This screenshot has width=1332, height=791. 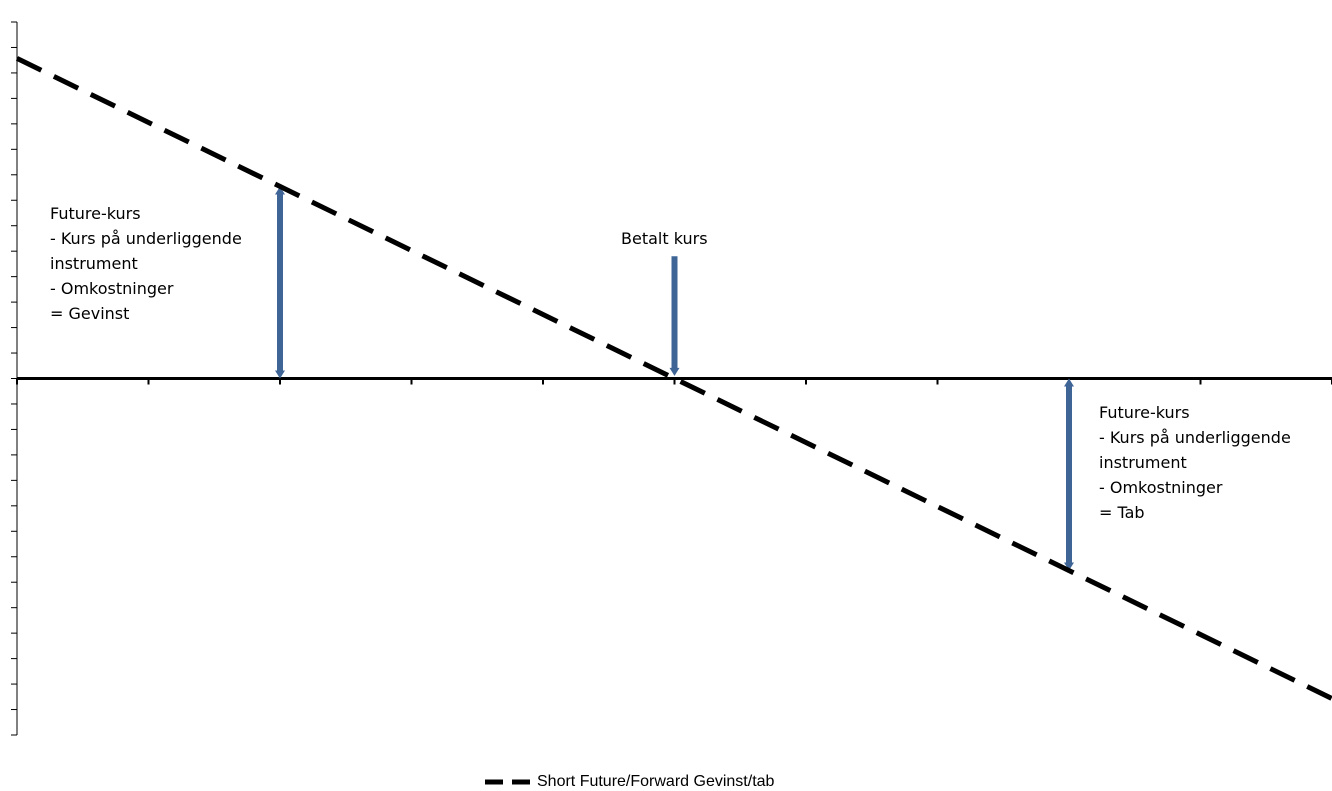 What do you see at coordinates (674, 316) in the screenshot?
I see `arrow-betalt` at bounding box center [674, 316].